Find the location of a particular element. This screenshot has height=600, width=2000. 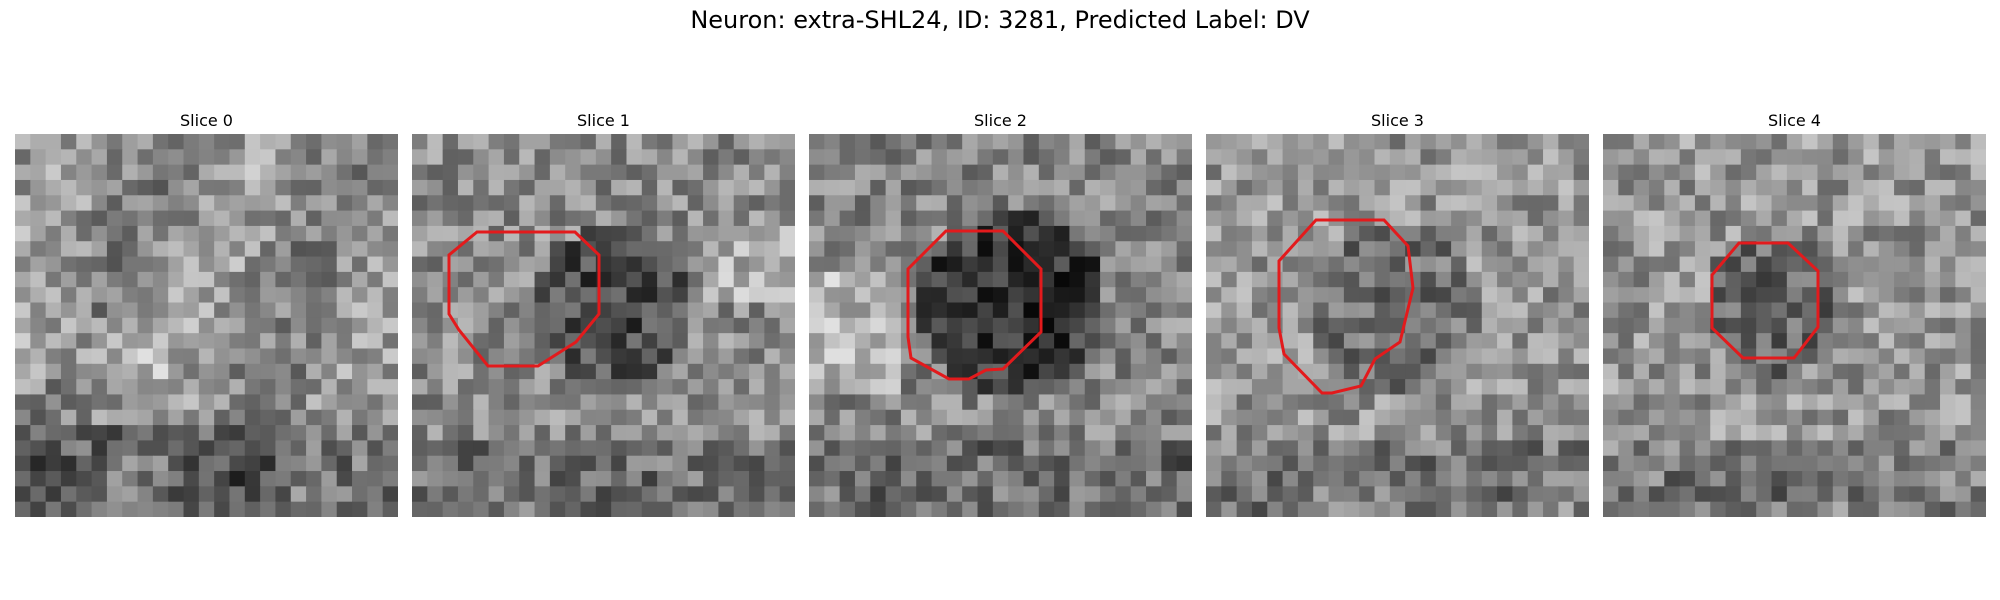

slice-title: Slice 3 is located at coordinates (1397, 120).